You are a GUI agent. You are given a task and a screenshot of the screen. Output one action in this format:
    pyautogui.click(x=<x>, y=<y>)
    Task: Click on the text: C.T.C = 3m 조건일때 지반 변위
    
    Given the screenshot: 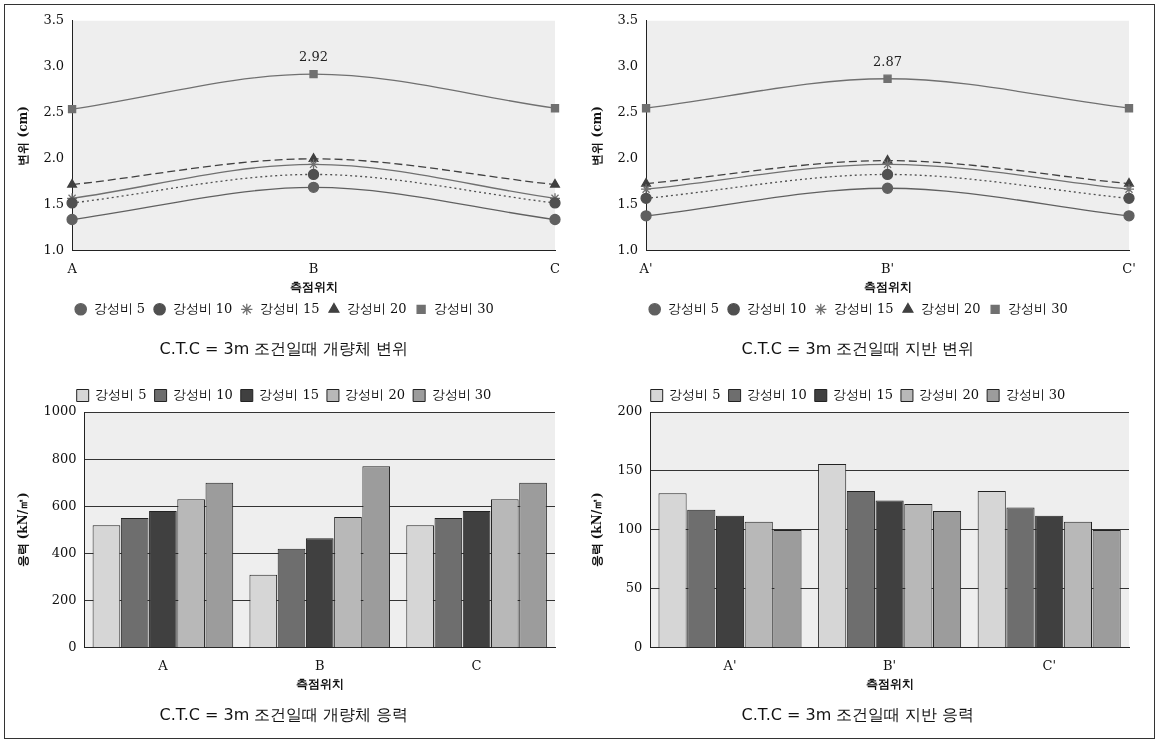 What is the action you would take?
    pyautogui.click(x=858, y=348)
    